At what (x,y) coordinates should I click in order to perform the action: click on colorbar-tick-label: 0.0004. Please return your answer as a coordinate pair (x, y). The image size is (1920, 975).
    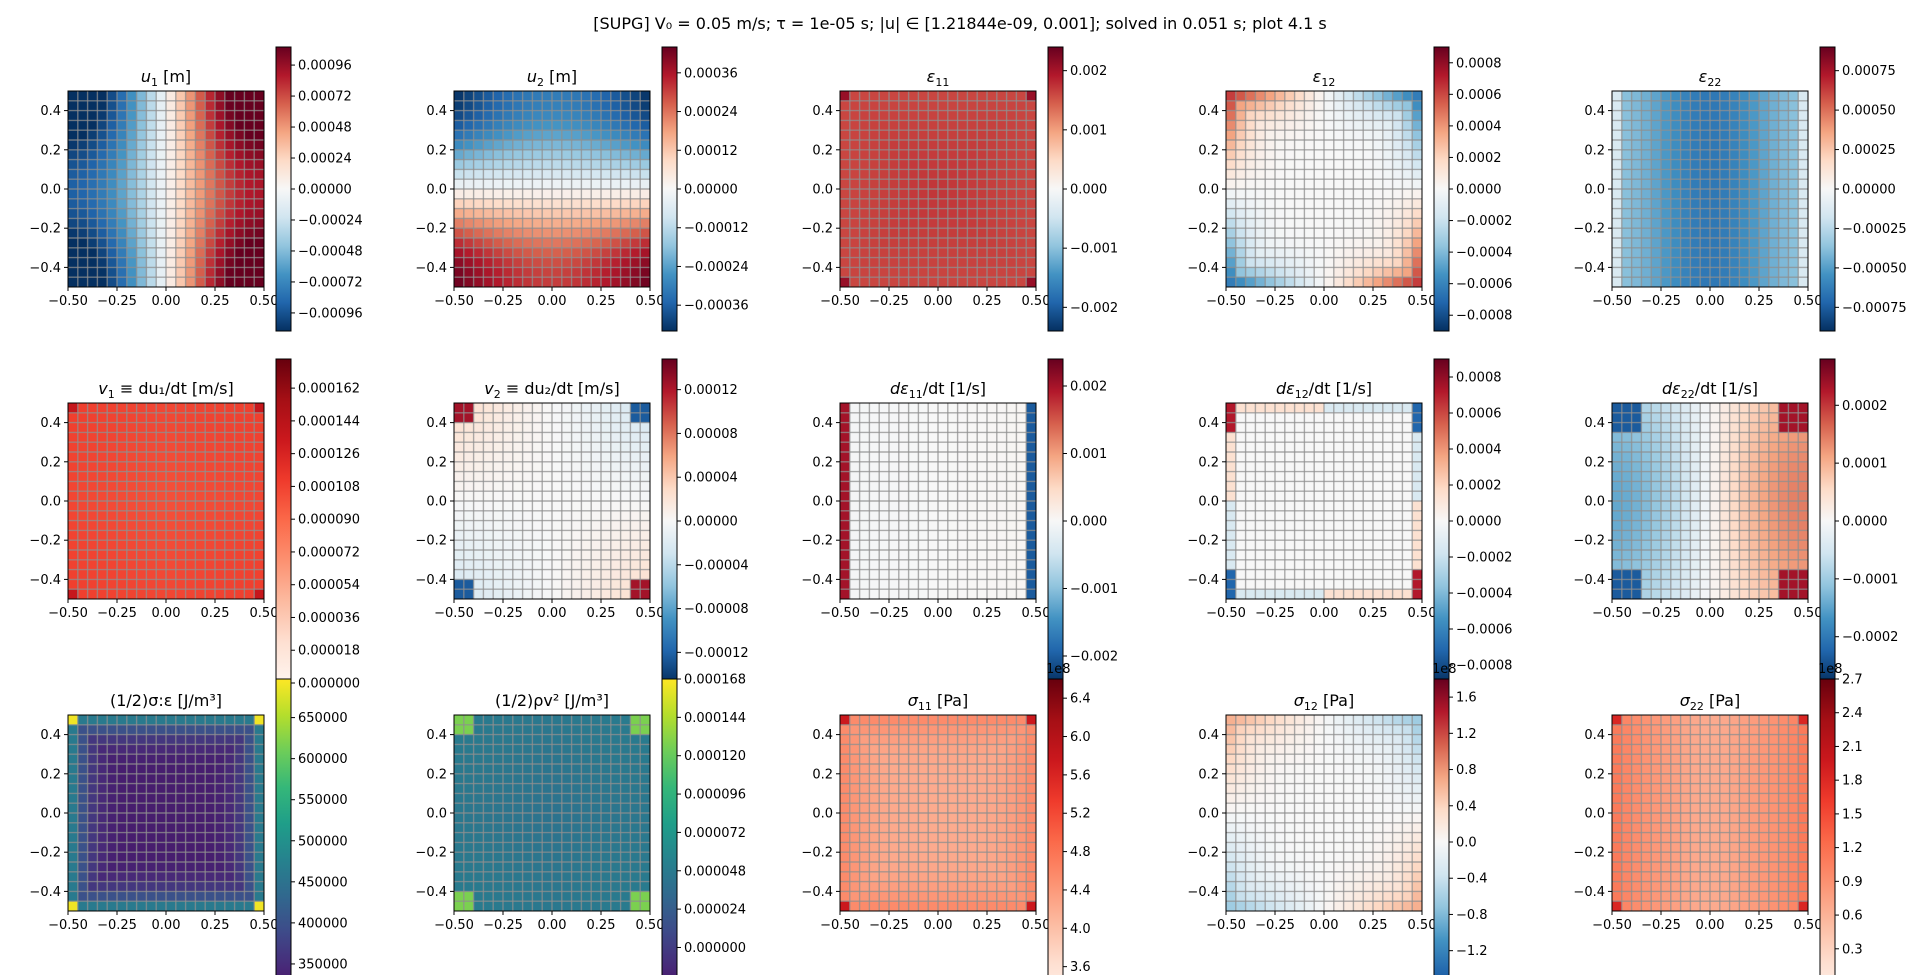
    Looking at the image, I should click on (1479, 450).